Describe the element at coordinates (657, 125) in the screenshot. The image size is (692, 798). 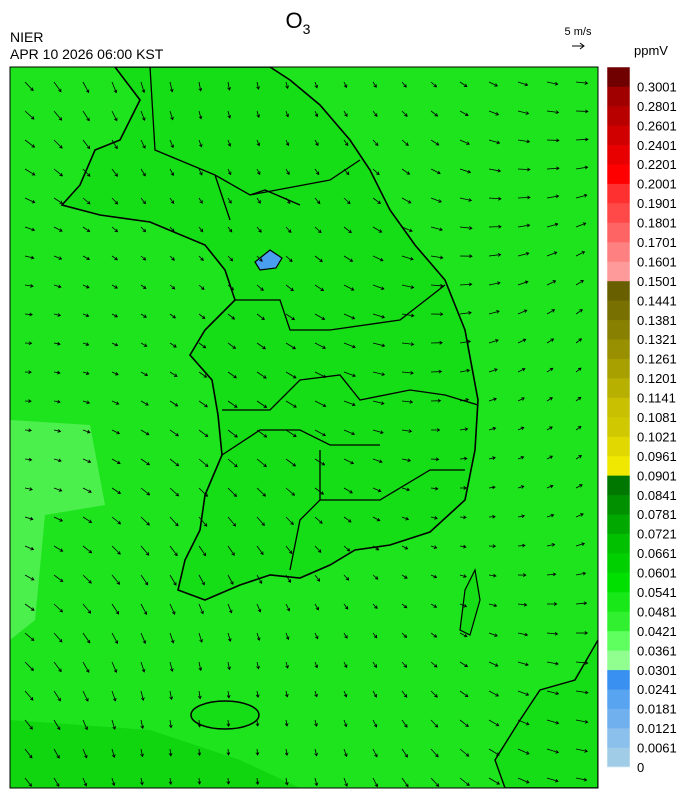
I see `colorbar-label: 0.2601` at that location.